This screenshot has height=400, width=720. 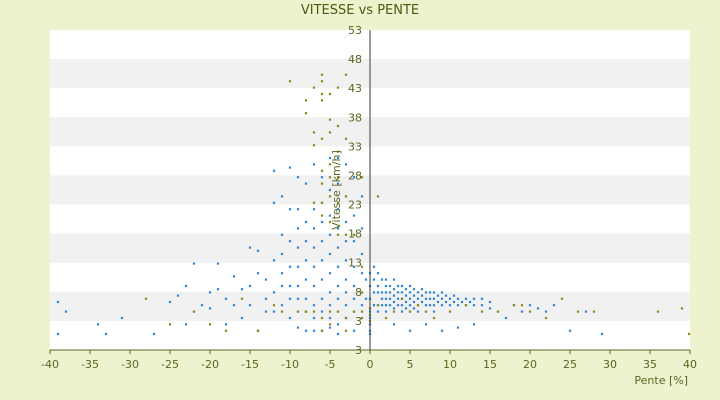 I want to click on y-tick-label: 13, so click(x=355, y=263).